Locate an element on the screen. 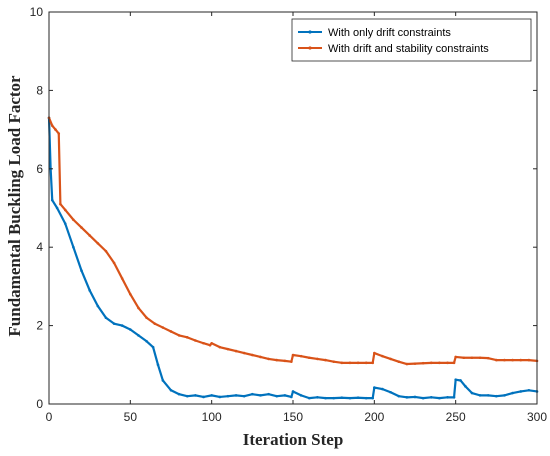 The width and height of the screenshot is (550, 456). legend-label: With only drift constraints is located at coordinates (389, 33).